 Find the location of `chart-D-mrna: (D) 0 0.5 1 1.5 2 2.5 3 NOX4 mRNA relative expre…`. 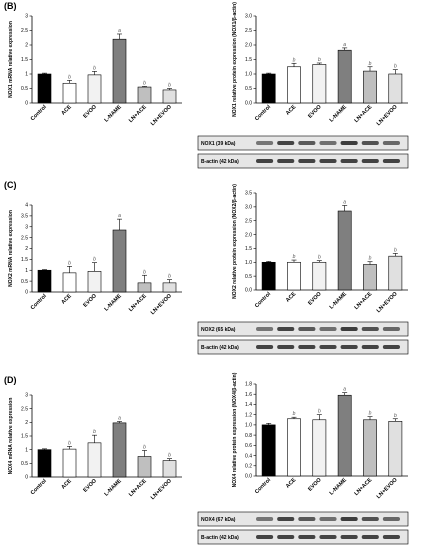

chart-D-mrna: (D) 0 0.5 1 1.5 2 2.5 3 NOX4 mRNA relative expre… is located at coordinates (93, 438).